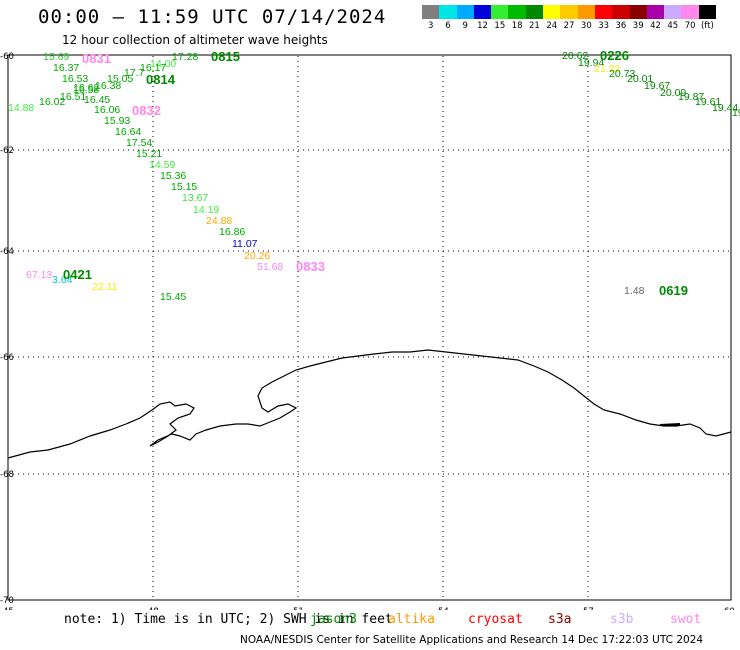 The width and height of the screenshot is (740, 650). What do you see at coordinates (62, 280) in the screenshot?
I see `wave-height-label: 3.64` at bounding box center [62, 280].